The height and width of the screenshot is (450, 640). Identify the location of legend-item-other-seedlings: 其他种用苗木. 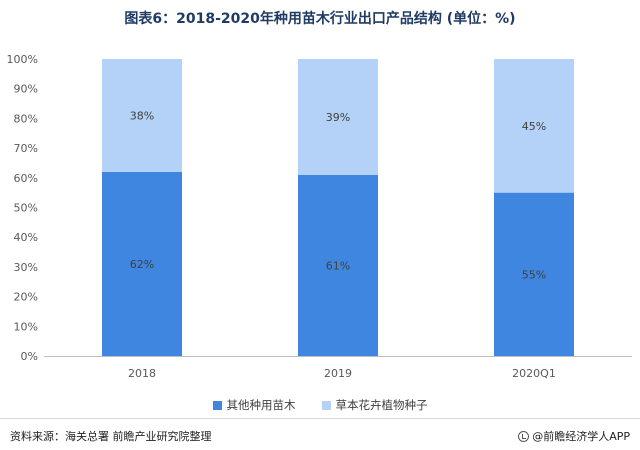
(254, 405).